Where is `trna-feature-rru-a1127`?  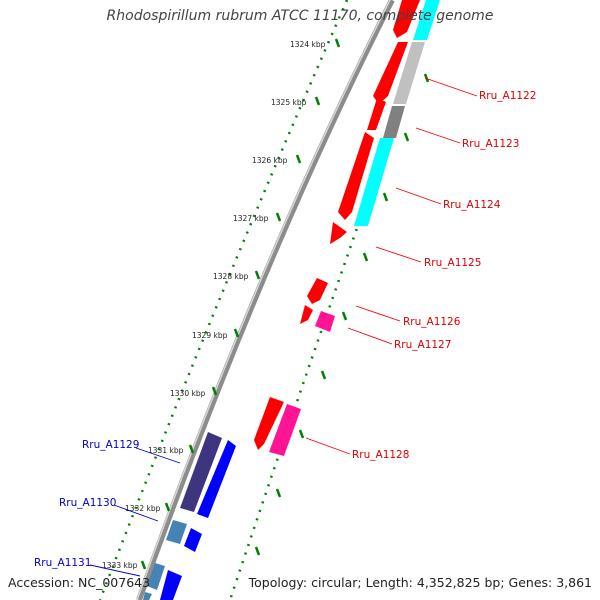 trna-feature-rru-a1127 is located at coordinates (325, 321).